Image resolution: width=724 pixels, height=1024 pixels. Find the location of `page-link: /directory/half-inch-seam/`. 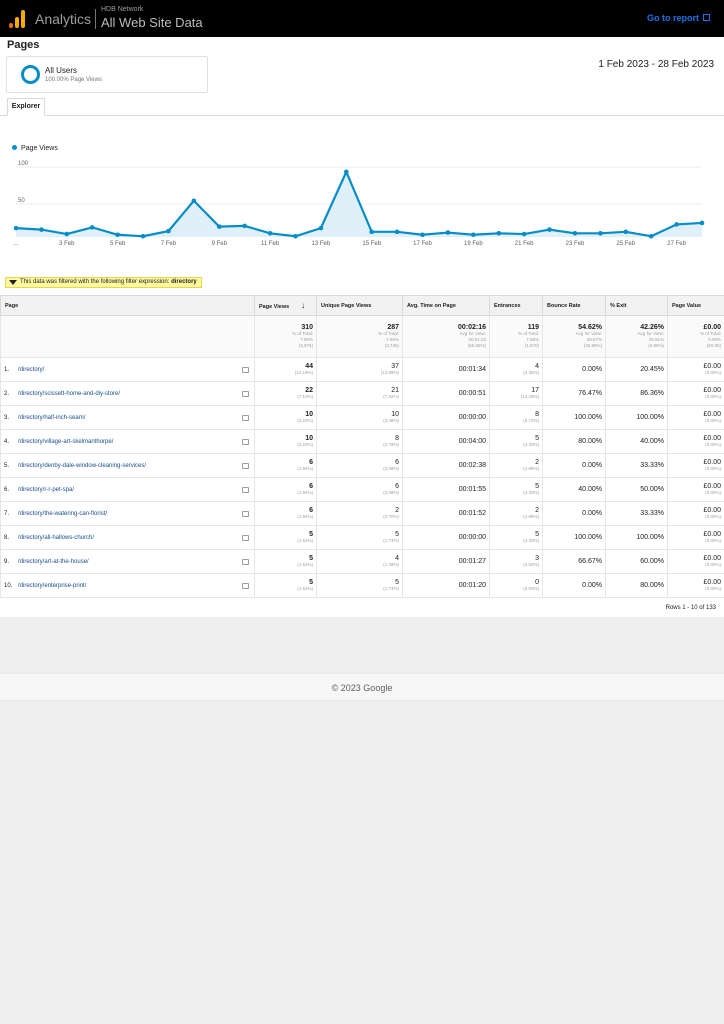

page-link: /directory/half-inch-seam/ is located at coordinates (52, 417).